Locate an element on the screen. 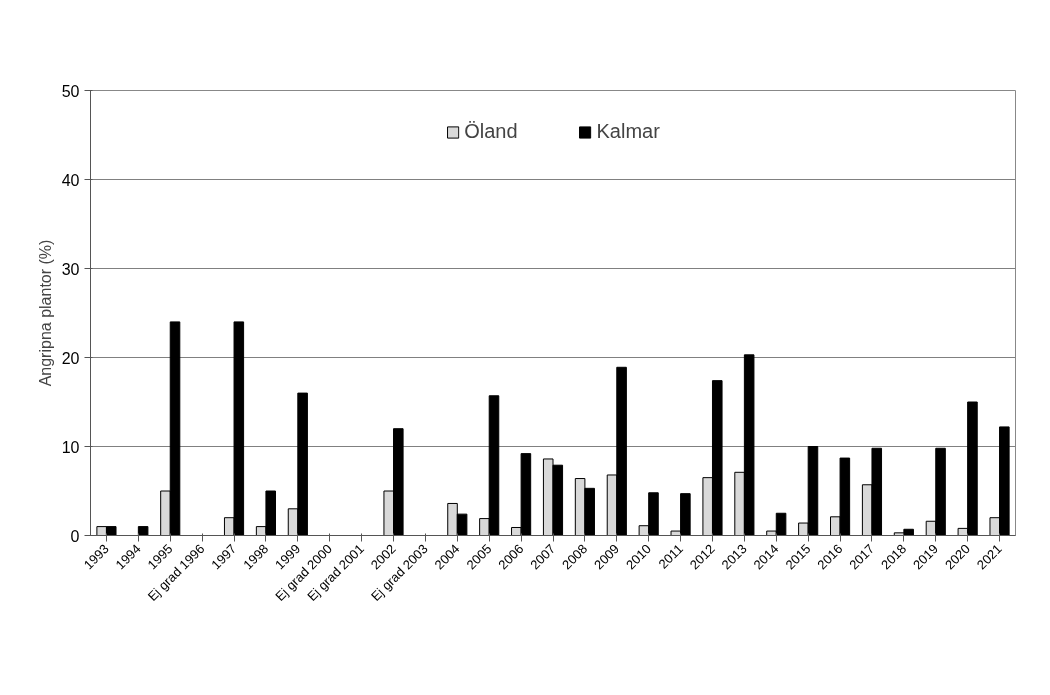 The image size is (1050, 695). legend-label: Kalmar is located at coordinates (628, 131).